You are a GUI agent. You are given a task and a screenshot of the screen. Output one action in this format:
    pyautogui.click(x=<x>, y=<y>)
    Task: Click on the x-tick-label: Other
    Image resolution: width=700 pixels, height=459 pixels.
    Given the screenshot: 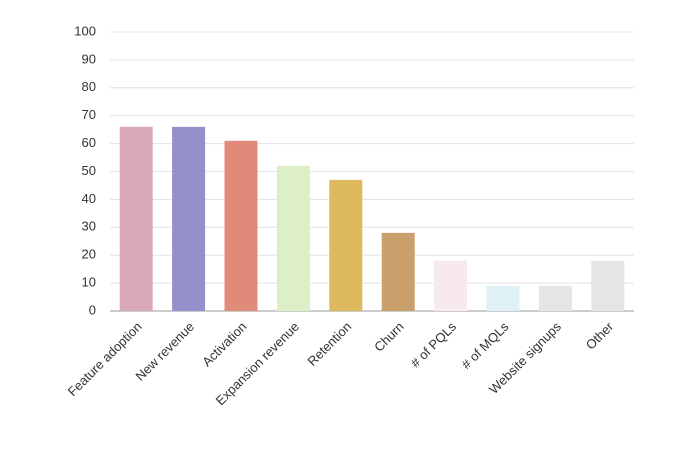 What is the action you would take?
    pyautogui.click(x=600, y=335)
    